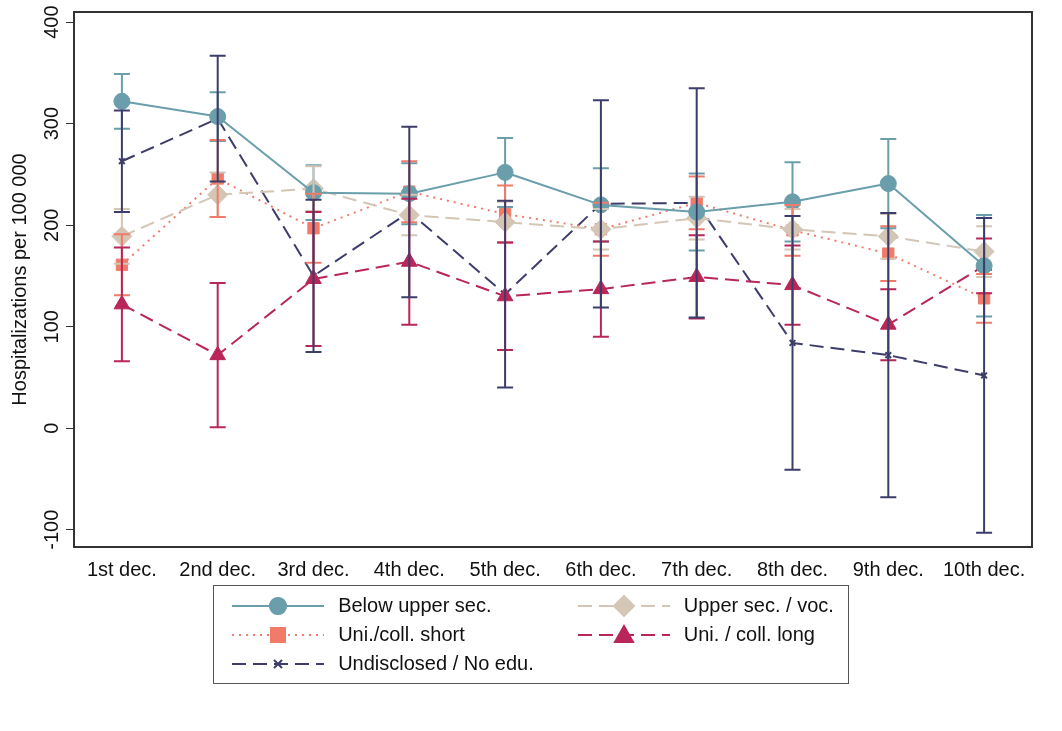 The height and width of the screenshot is (731, 1062). I want to click on legend-label: Uni. / coll. long, so click(749, 634).